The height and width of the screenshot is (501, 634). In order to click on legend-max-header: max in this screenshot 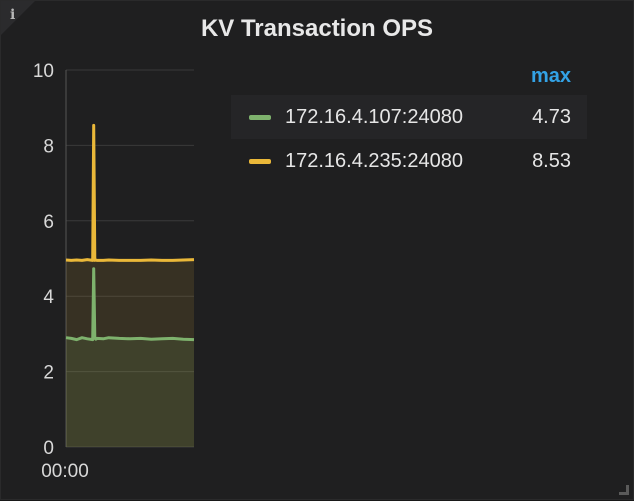, I will do `click(550, 76)`.